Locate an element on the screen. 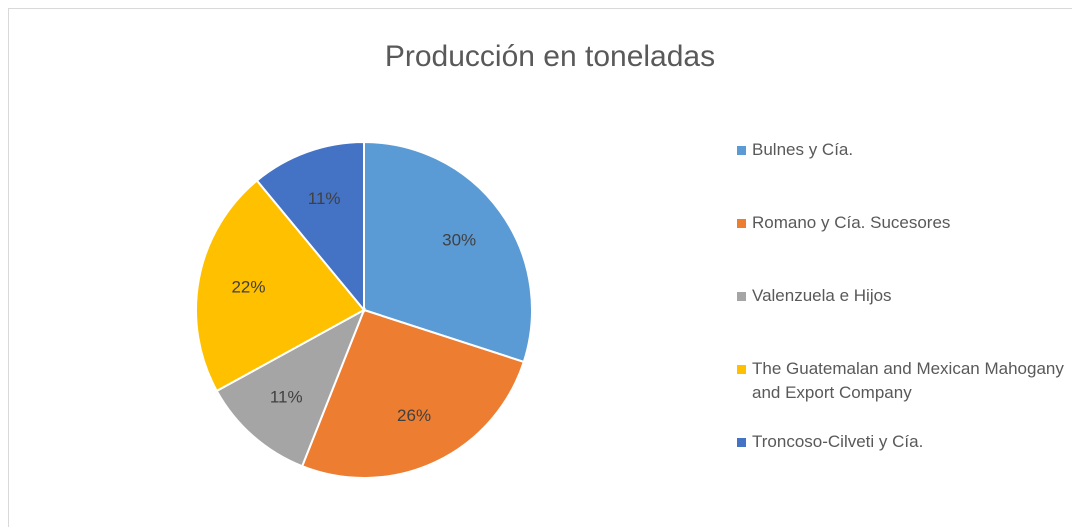 This screenshot has height=529, width=1074. legend-label: Valenzuela e Hijos is located at coordinates (822, 295).